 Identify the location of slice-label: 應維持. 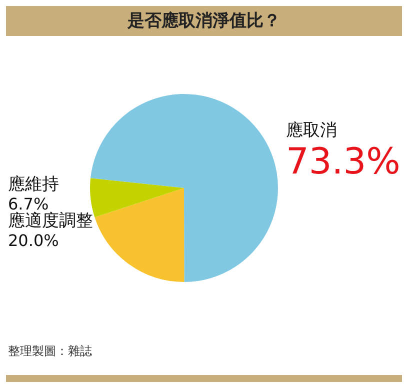
(33, 184).